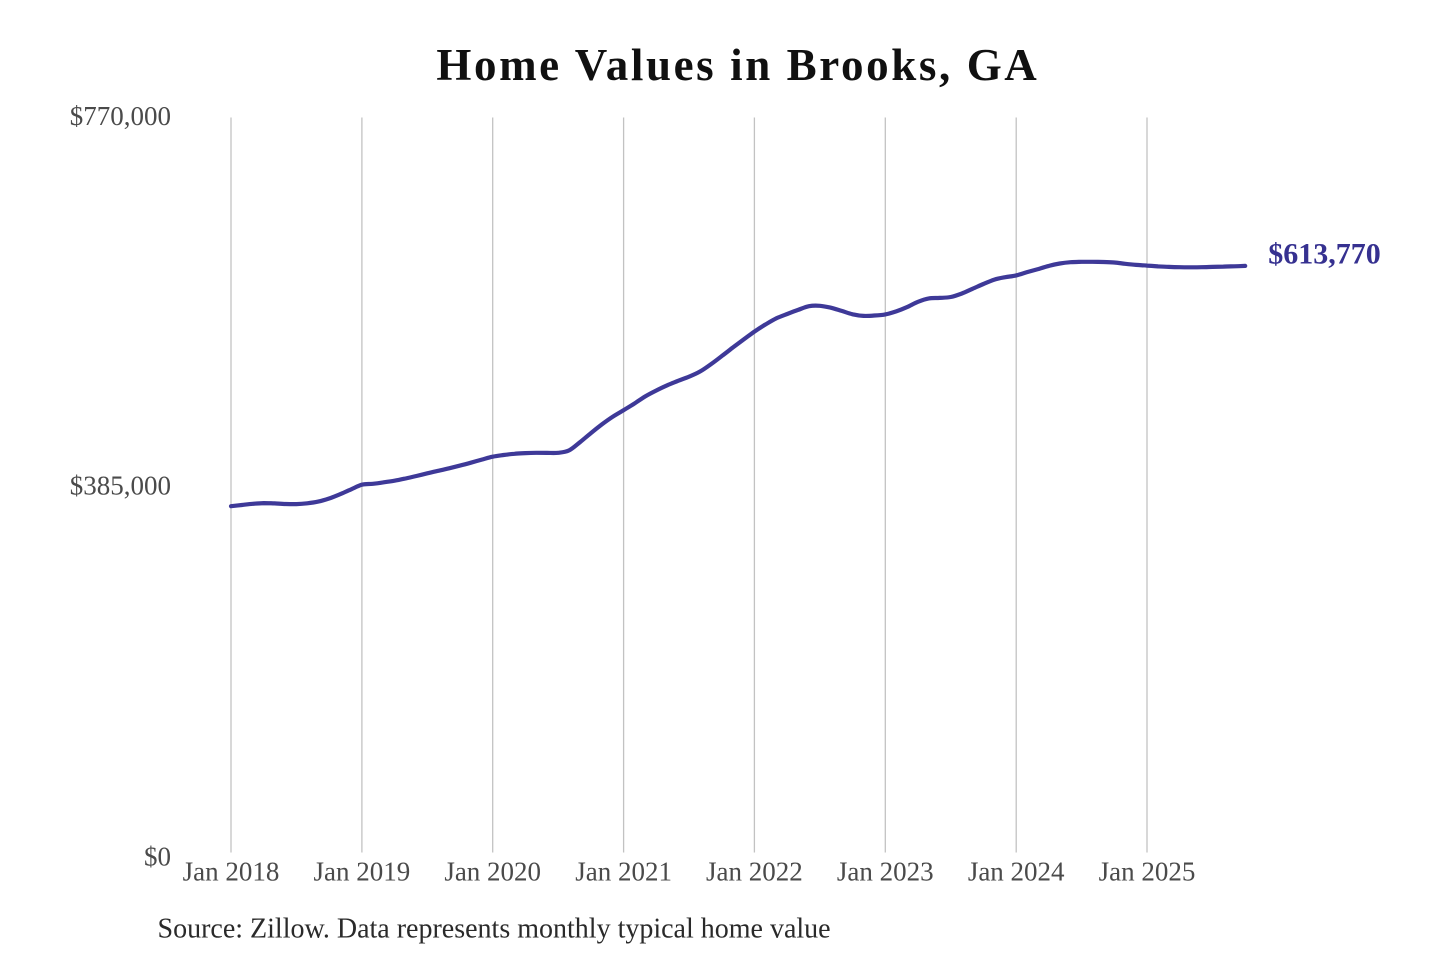 The image size is (1440, 960). What do you see at coordinates (492, 872) in the screenshot?
I see `svg-text: Jan 2020` at bounding box center [492, 872].